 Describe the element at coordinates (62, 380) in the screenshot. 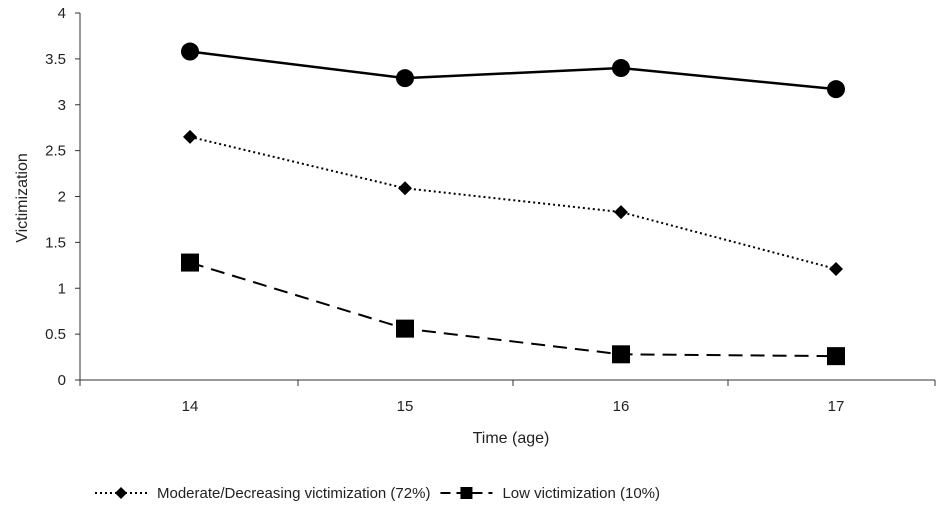

I see `y-tick-label: 0` at that location.